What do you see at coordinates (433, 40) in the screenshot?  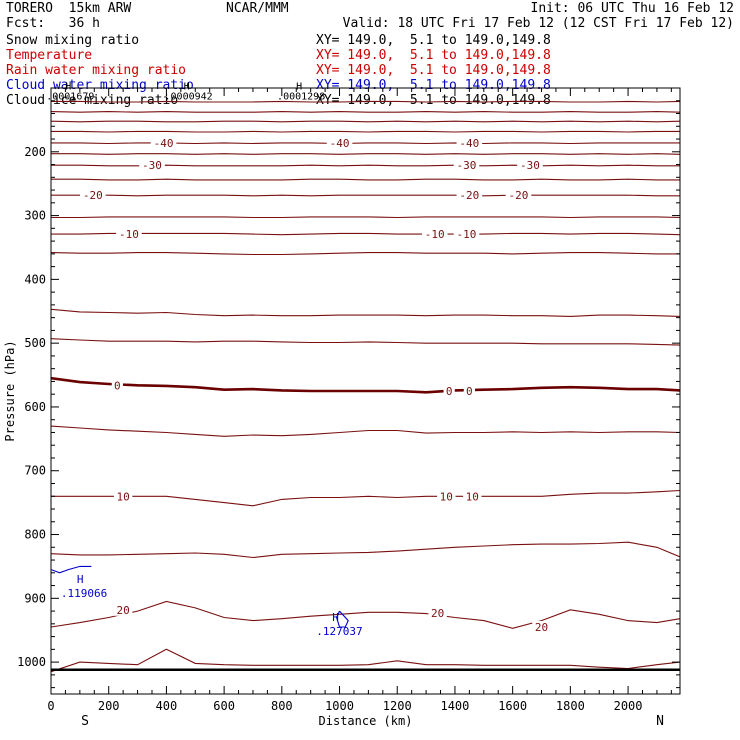 I see `legend-coords-snow: XY= 149.0, 5.1 to 149.0,149.8` at bounding box center [433, 40].